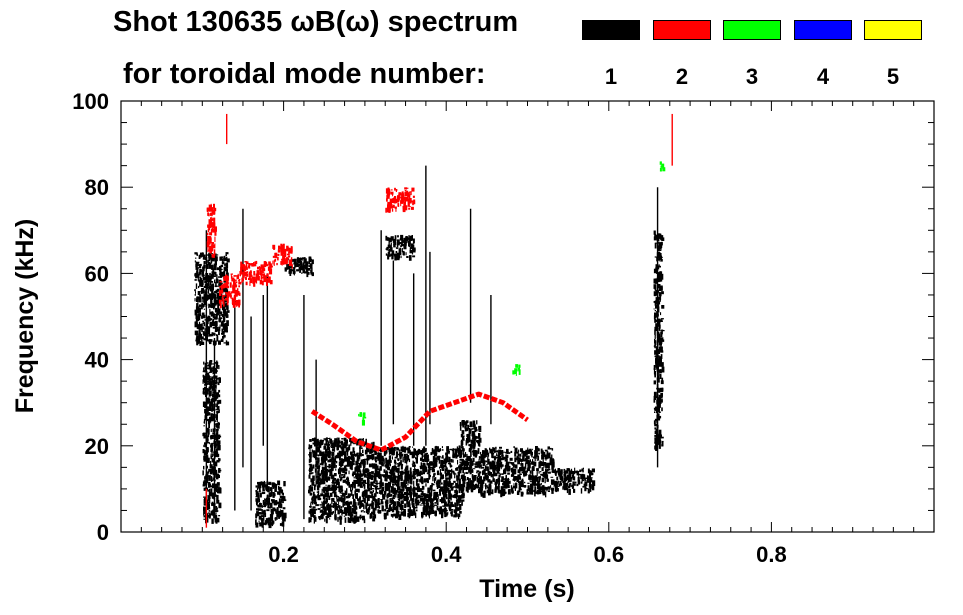  I want to click on x-tick-label: 0.6, so click(609, 554).